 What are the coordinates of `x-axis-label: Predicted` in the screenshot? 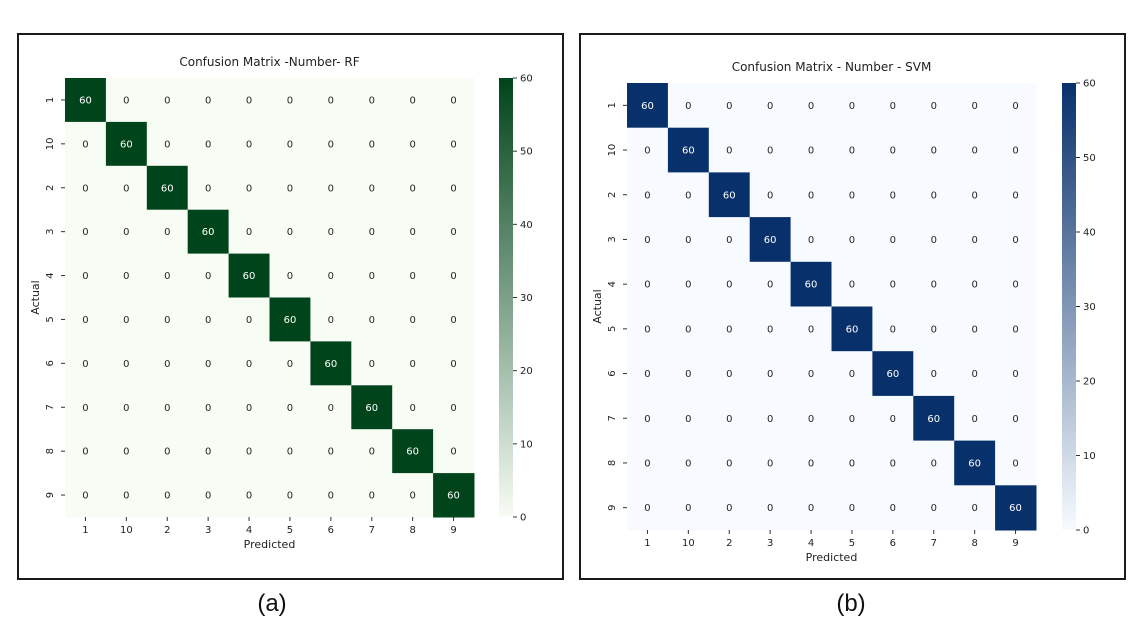 It's located at (270, 544).